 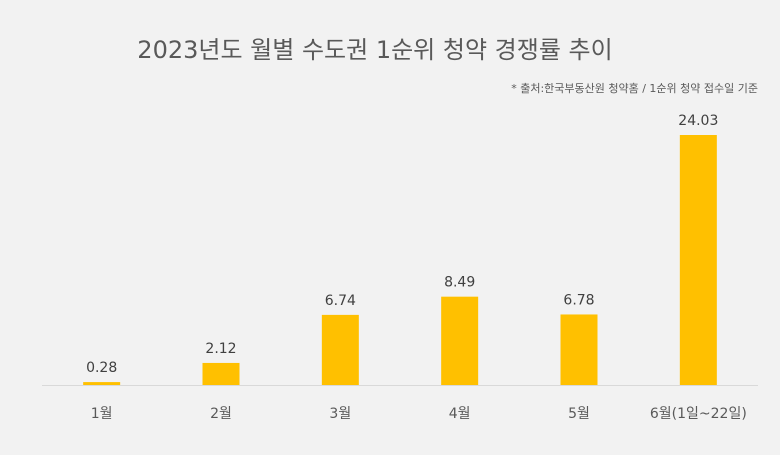 I want to click on chart-title: 2023년도 월별 수도권 1순위 청약 경쟁률 추이, so click(x=375, y=50).